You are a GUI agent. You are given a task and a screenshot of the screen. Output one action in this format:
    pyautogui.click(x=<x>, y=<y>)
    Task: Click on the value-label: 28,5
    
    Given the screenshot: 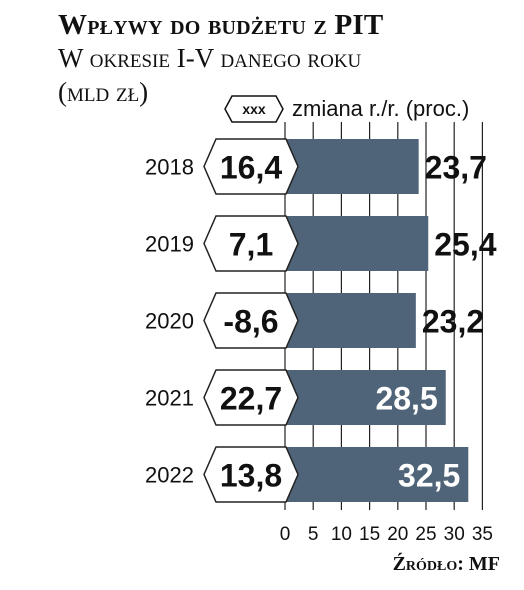 What is the action you would take?
    pyautogui.click(x=406, y=399)
    